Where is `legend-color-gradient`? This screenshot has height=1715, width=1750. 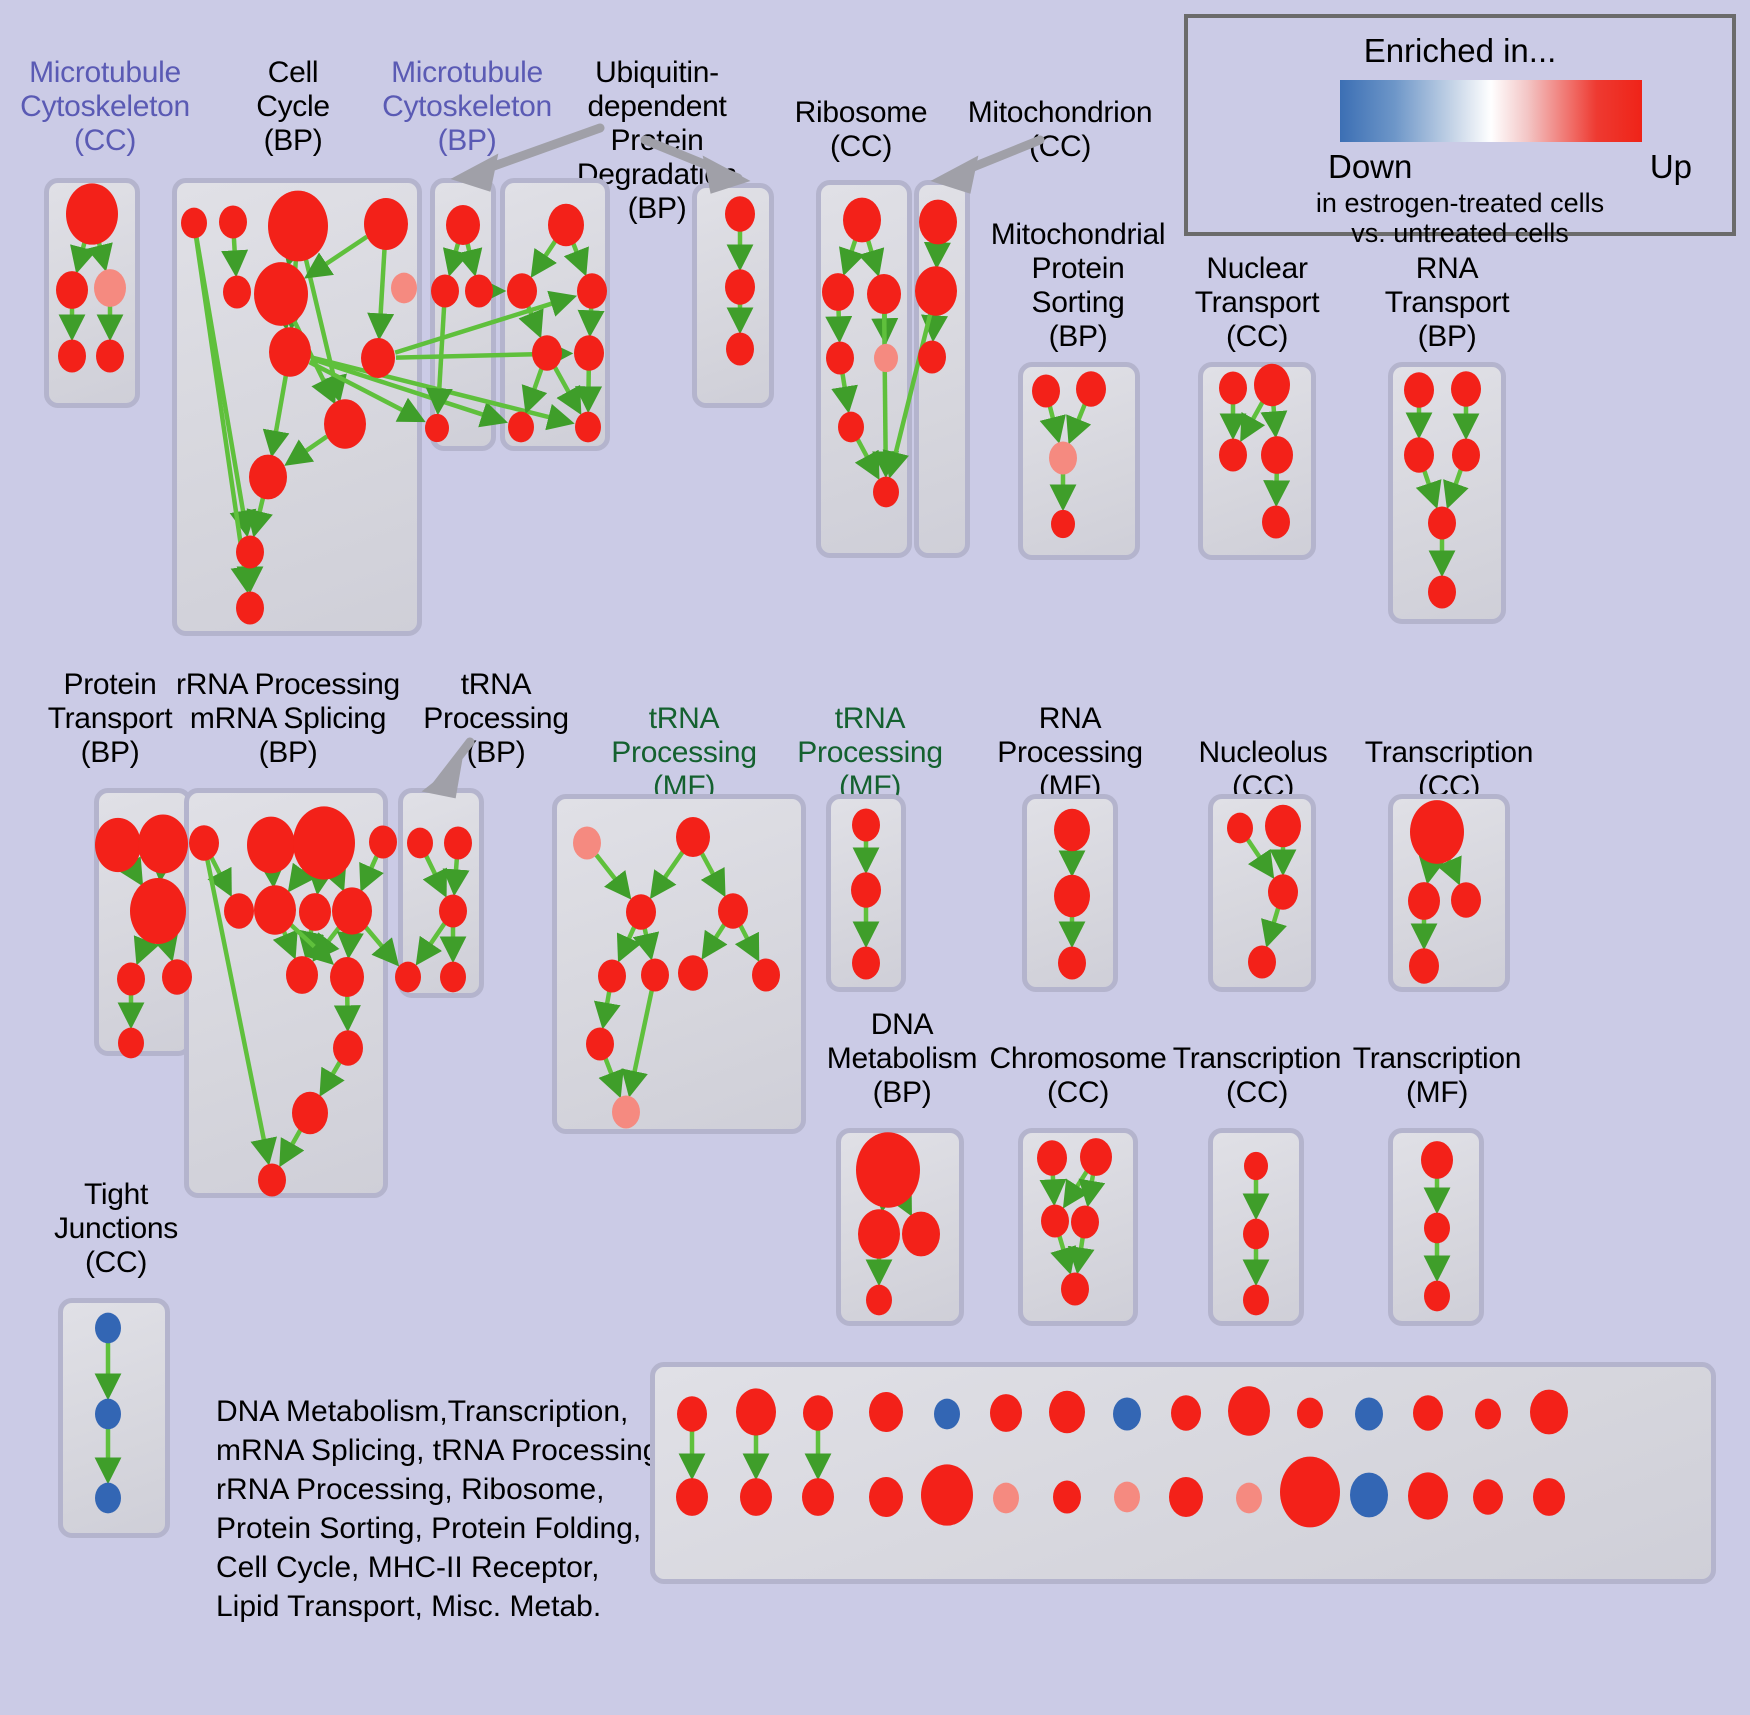 legend-color-gradient is located at coordinates (1491, 111).